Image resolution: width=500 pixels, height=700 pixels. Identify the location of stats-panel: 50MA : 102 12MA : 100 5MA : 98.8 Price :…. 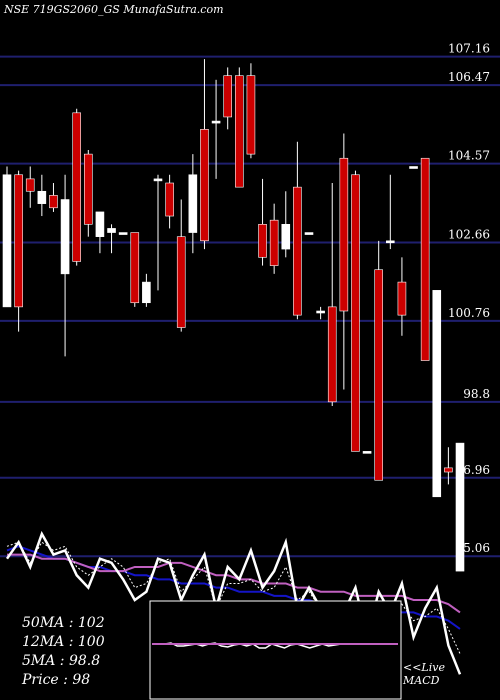
(63, 652).